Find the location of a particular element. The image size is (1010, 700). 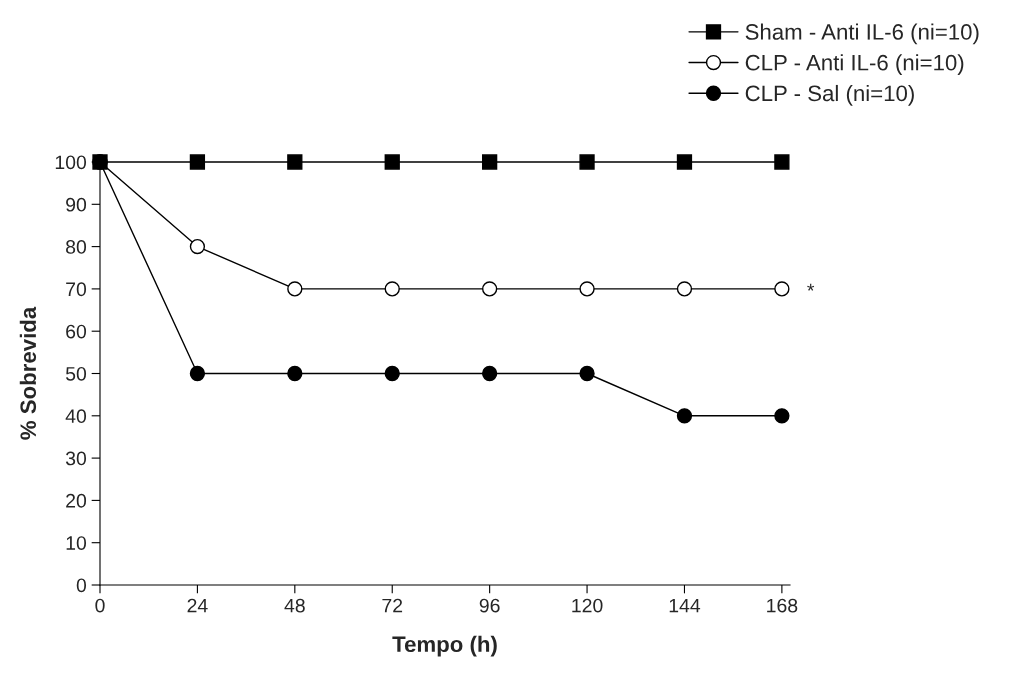

y-tick-label: 100 is located at coordinates (71, 162).